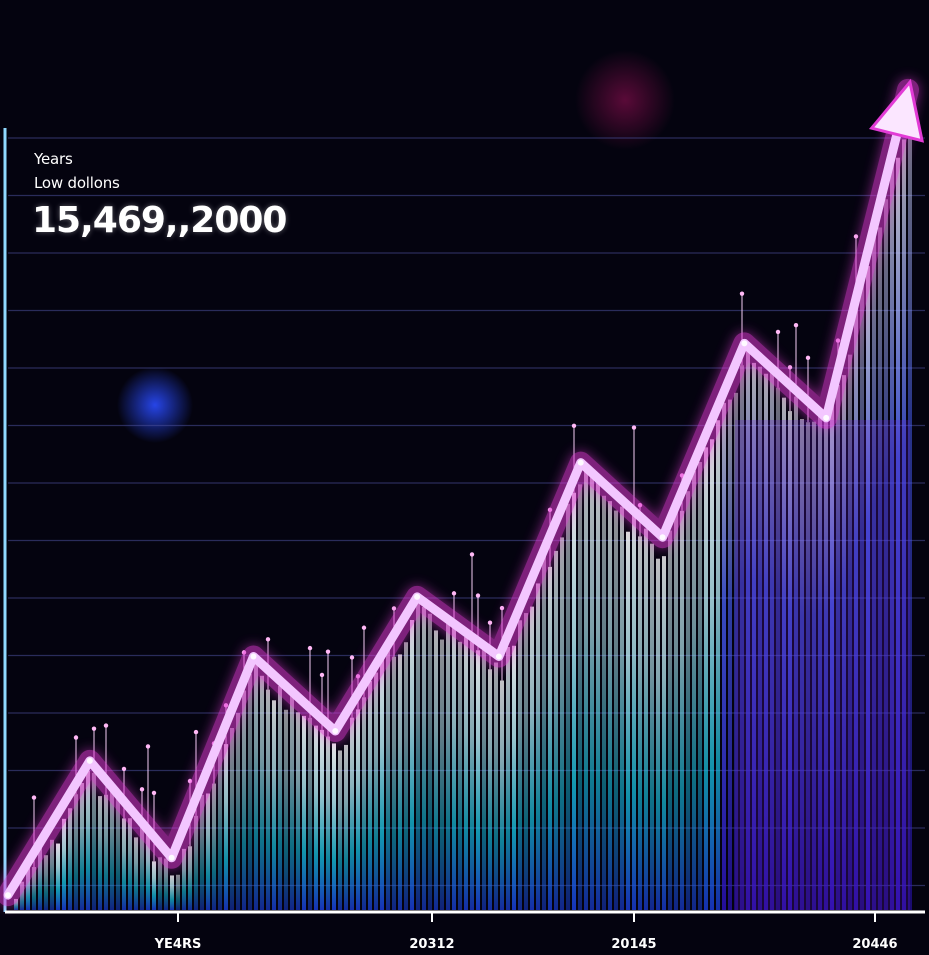 The height and width of the screenshot is (955, 929). I want to click on x-axis-ticks: YE4RS 20312 20145 20446, so click(526, 932).